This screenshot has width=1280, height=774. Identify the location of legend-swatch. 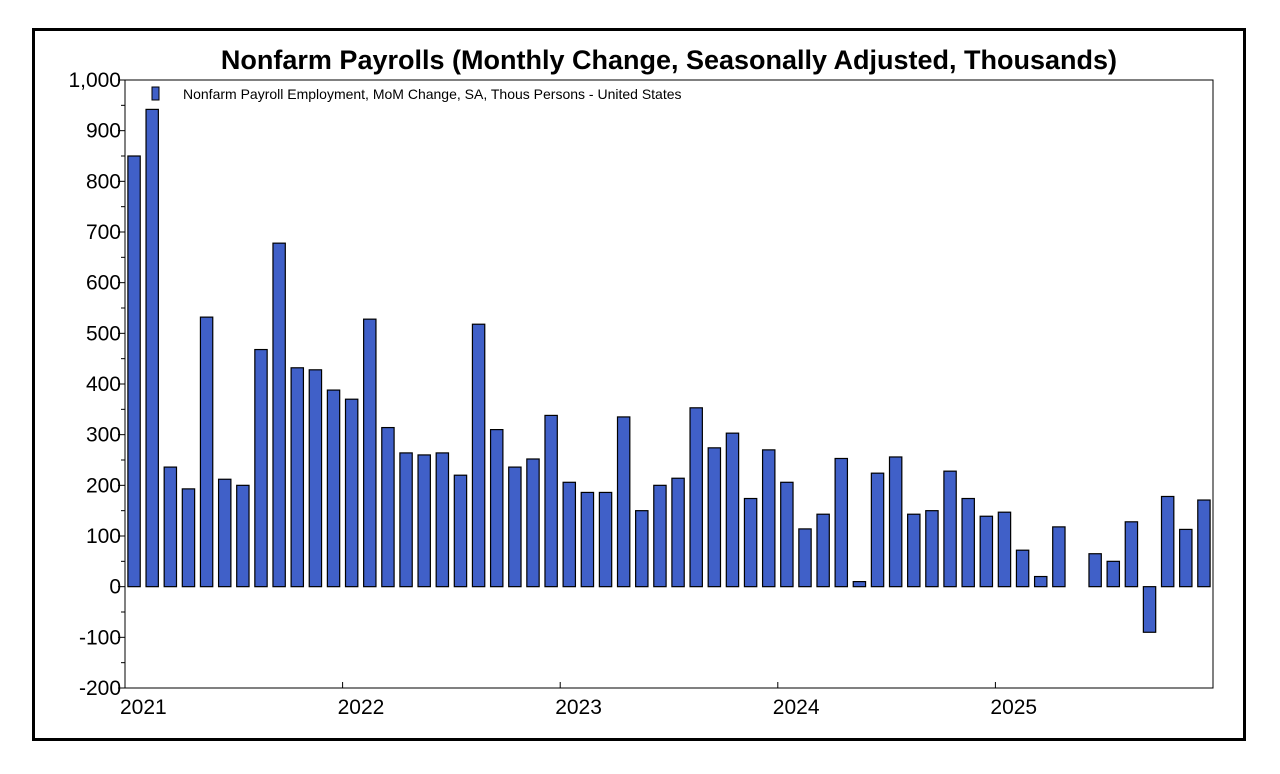
(155, 93).